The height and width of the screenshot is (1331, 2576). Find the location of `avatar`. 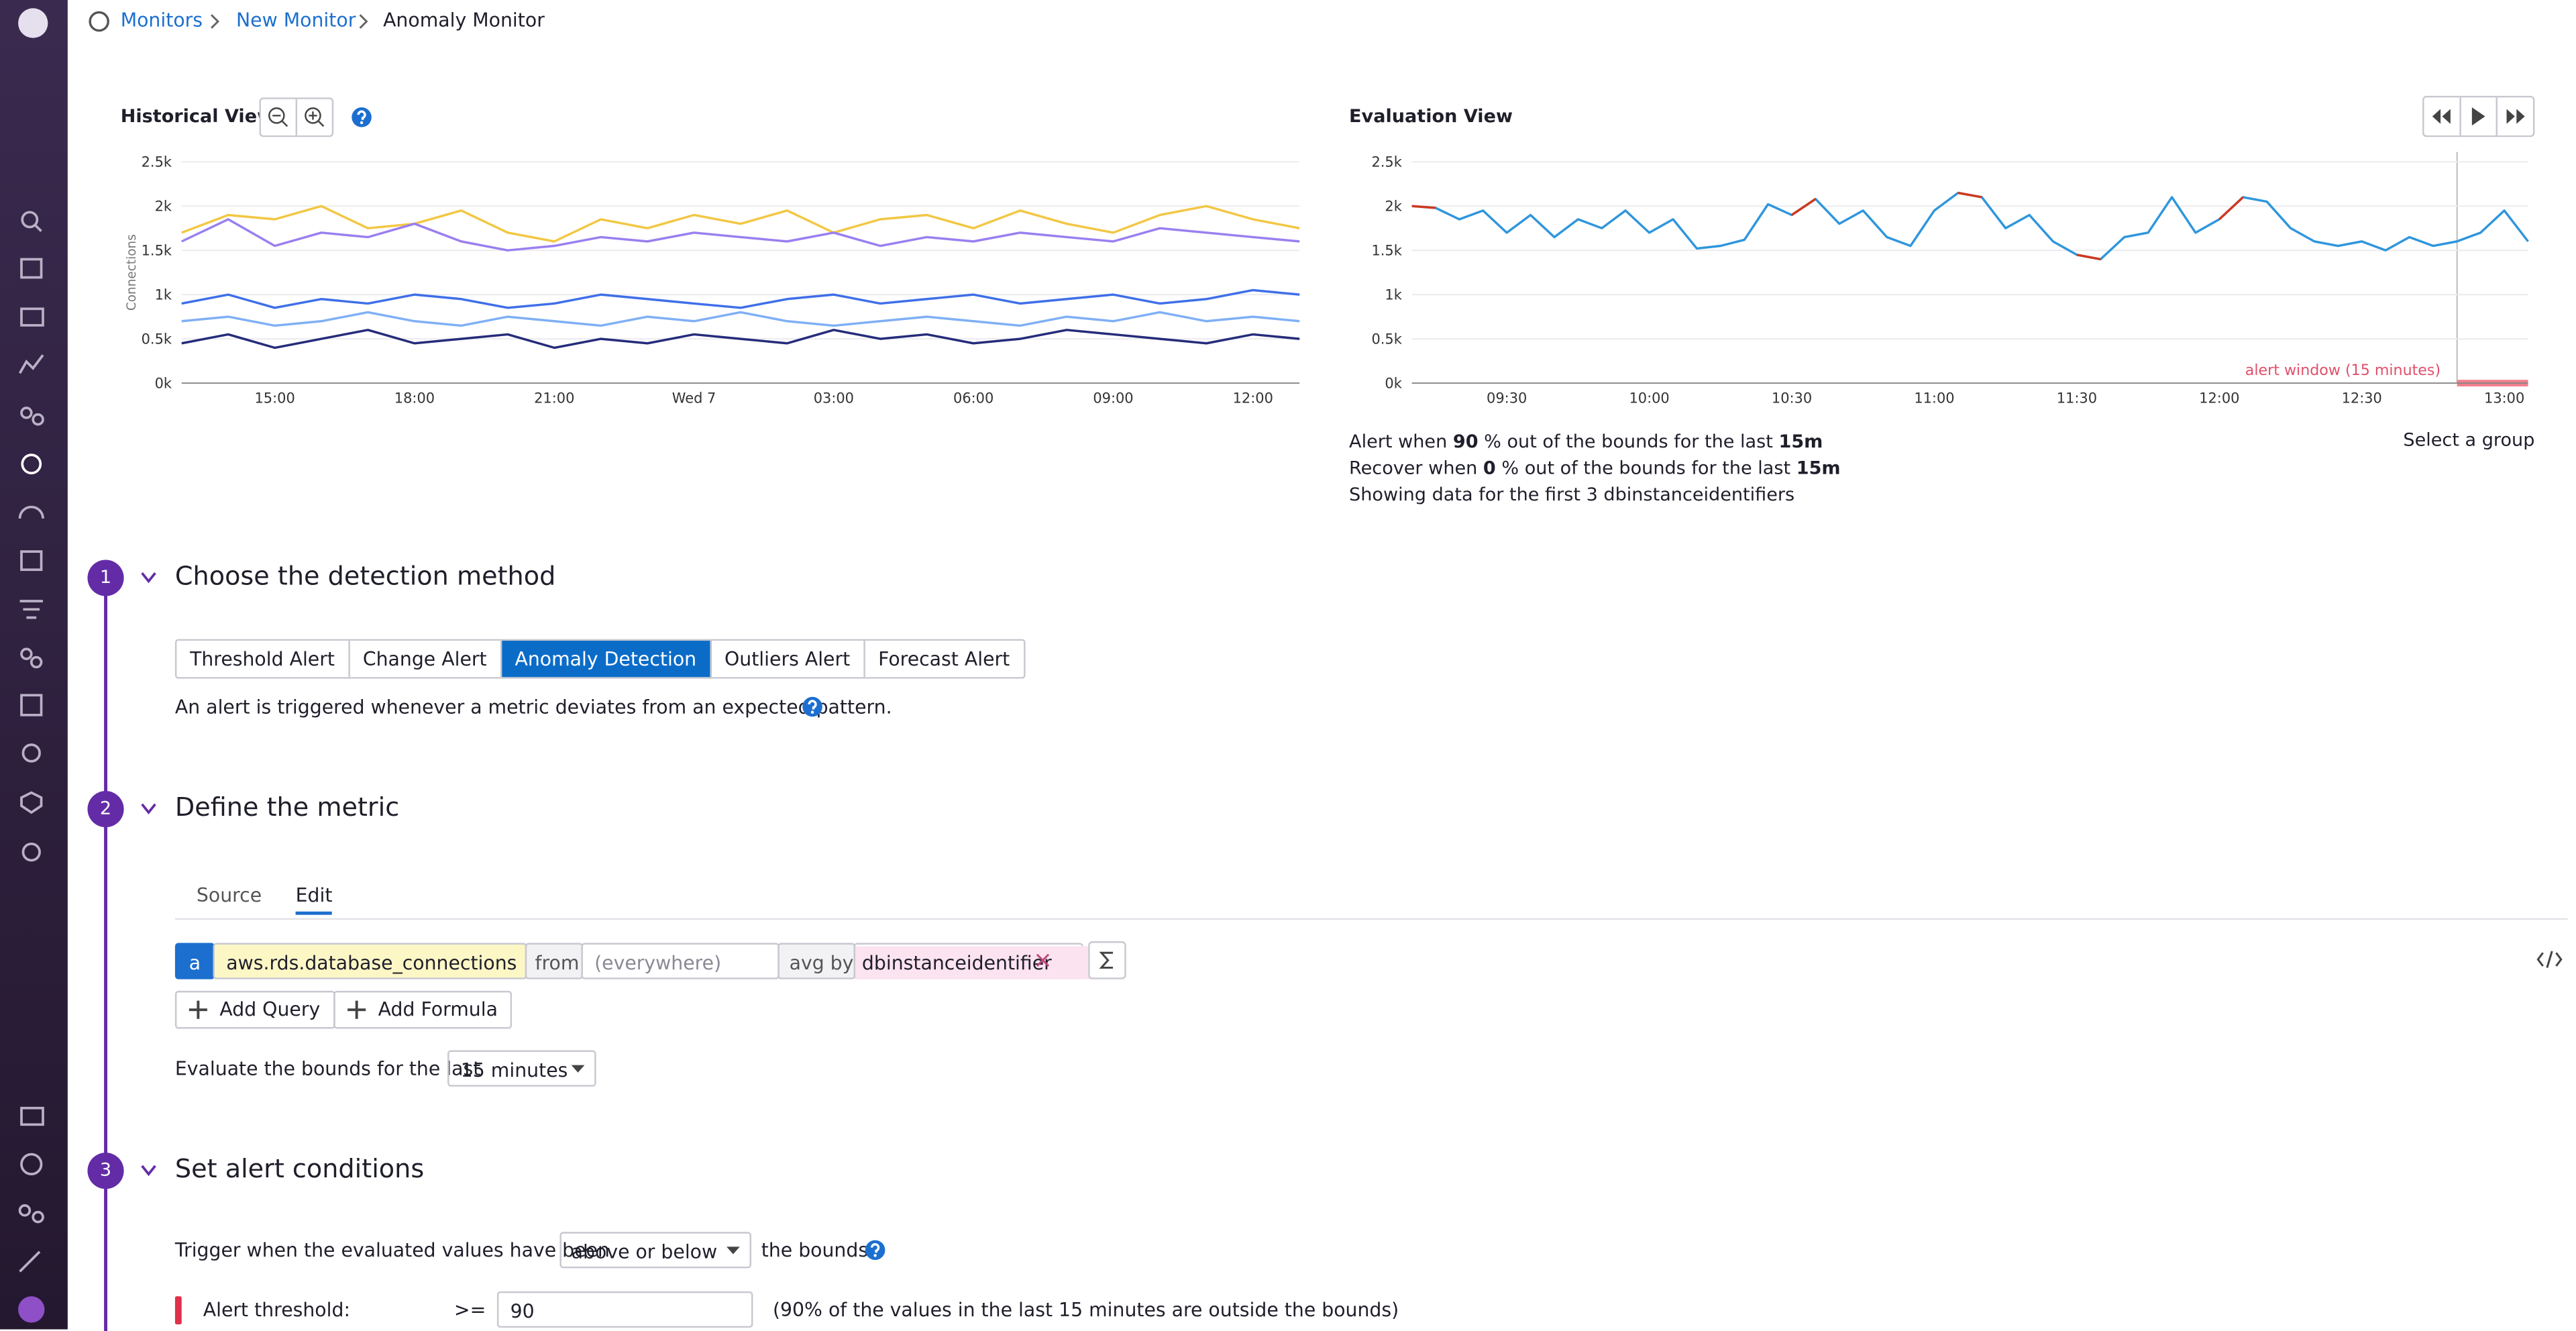

avatar is located at coordinates (31, 1309).